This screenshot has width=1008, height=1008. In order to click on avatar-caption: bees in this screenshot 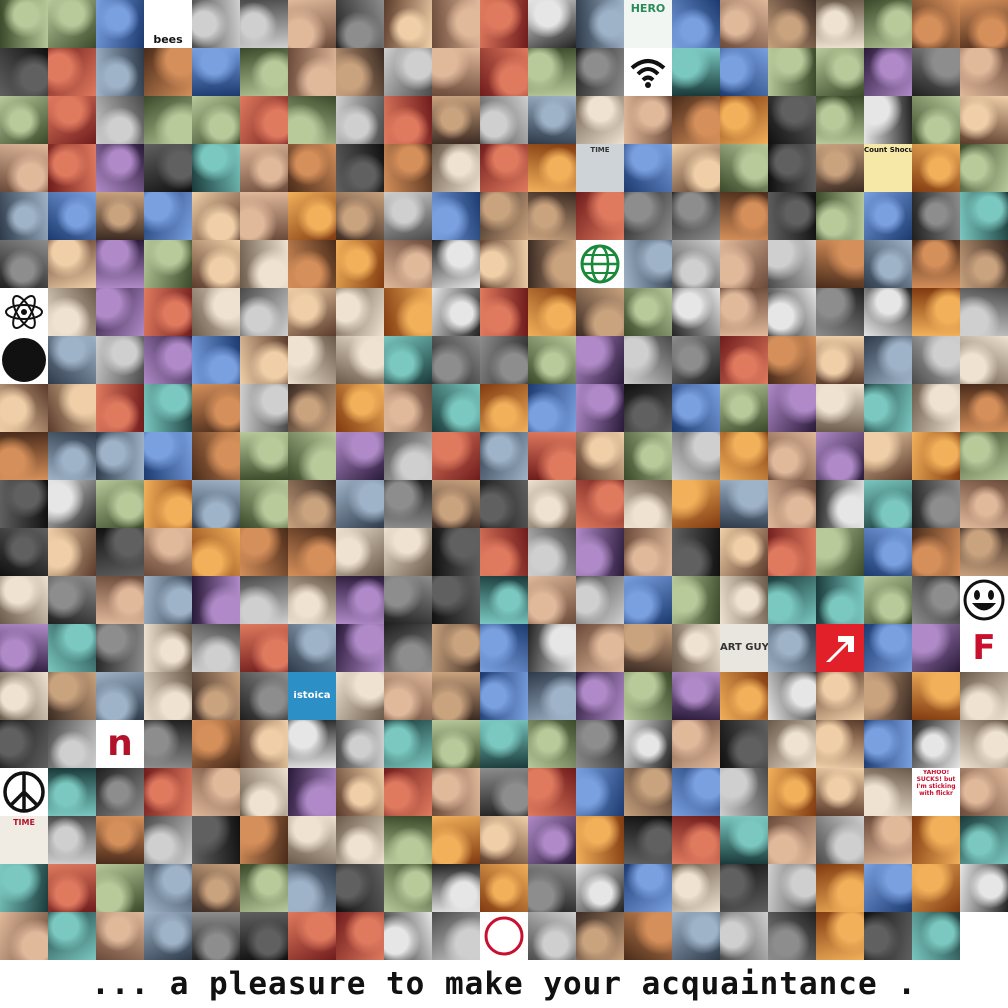, I will do `click(168, 39)`.